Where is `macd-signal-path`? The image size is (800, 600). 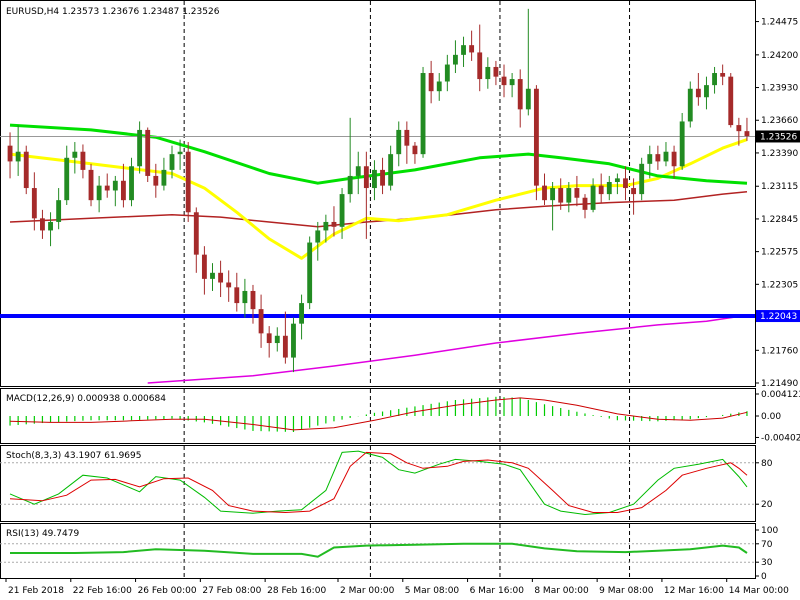
macd-signal-path is located at coordinates (378, 414).